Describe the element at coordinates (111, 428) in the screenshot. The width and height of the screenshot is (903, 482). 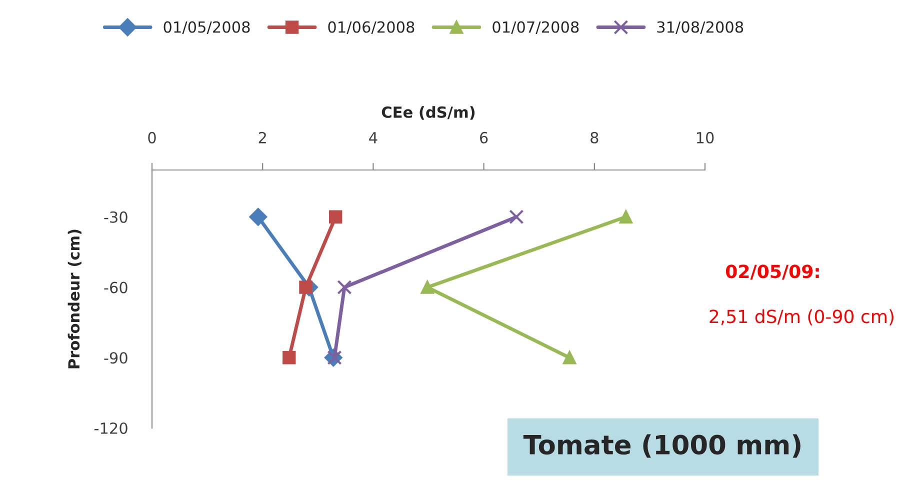
I see `y-tick-label: -120` at that location.